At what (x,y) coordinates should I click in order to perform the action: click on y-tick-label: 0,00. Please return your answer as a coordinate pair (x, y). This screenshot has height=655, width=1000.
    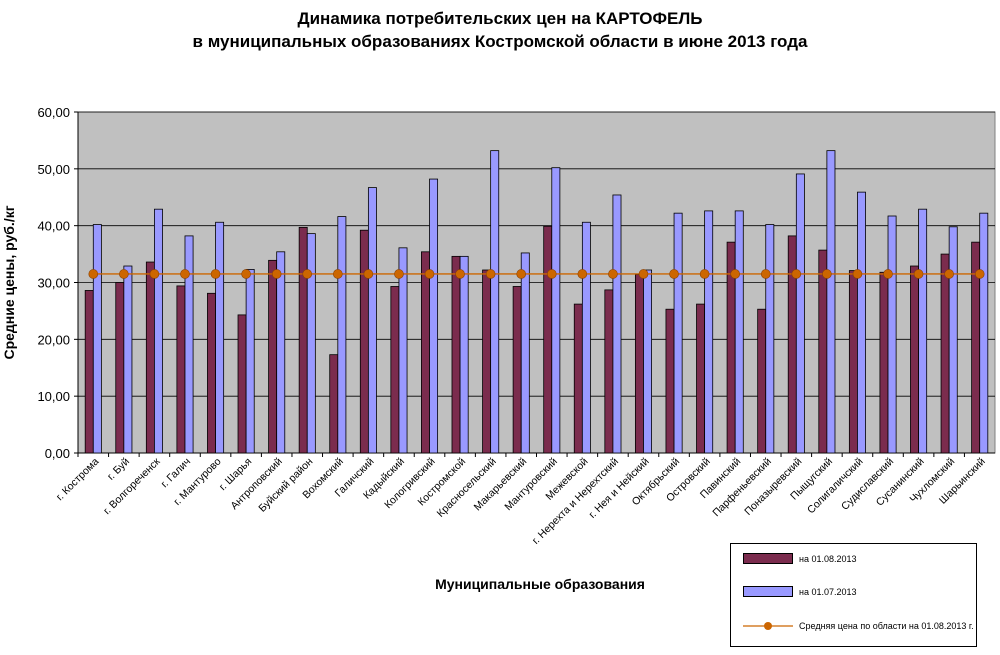
    Looking at the image, I should click on (57, 453).